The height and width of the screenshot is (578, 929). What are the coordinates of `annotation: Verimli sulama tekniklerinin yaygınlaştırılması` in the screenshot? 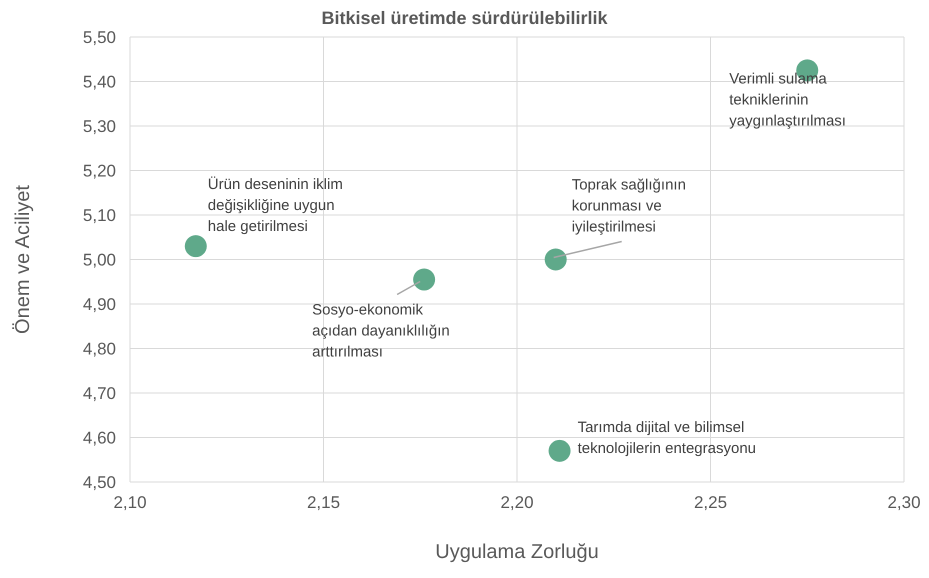 It's located at (787, 100).